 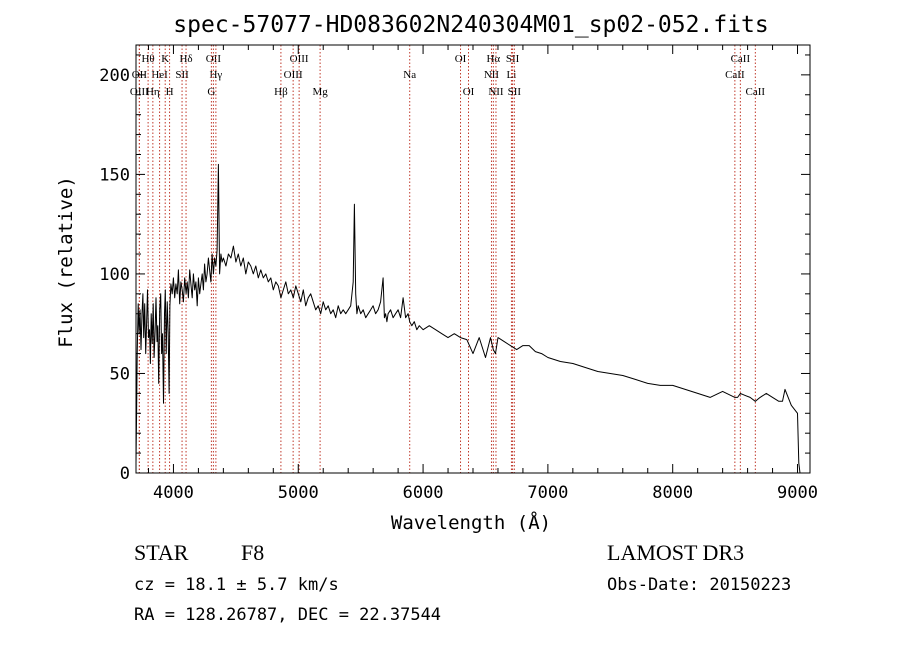 I want to click on marker-label: OII, so click(x=214, y=59).